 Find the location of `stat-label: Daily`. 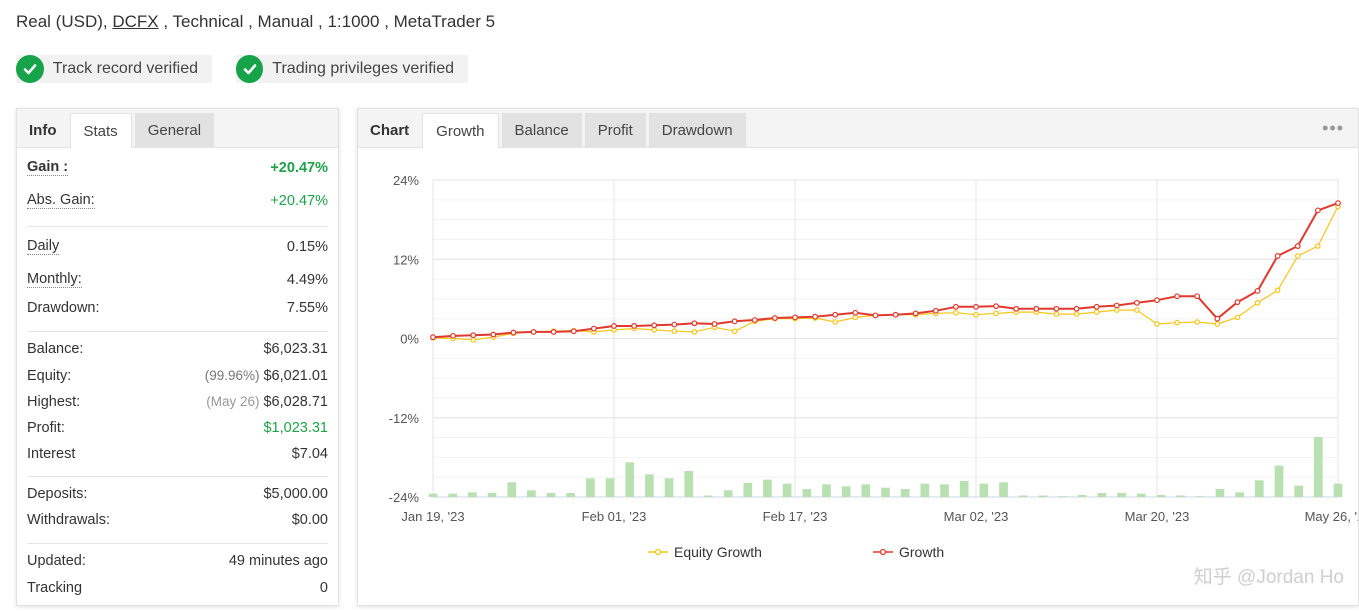

stat-label: Daily is located at coordinates (43, 246).